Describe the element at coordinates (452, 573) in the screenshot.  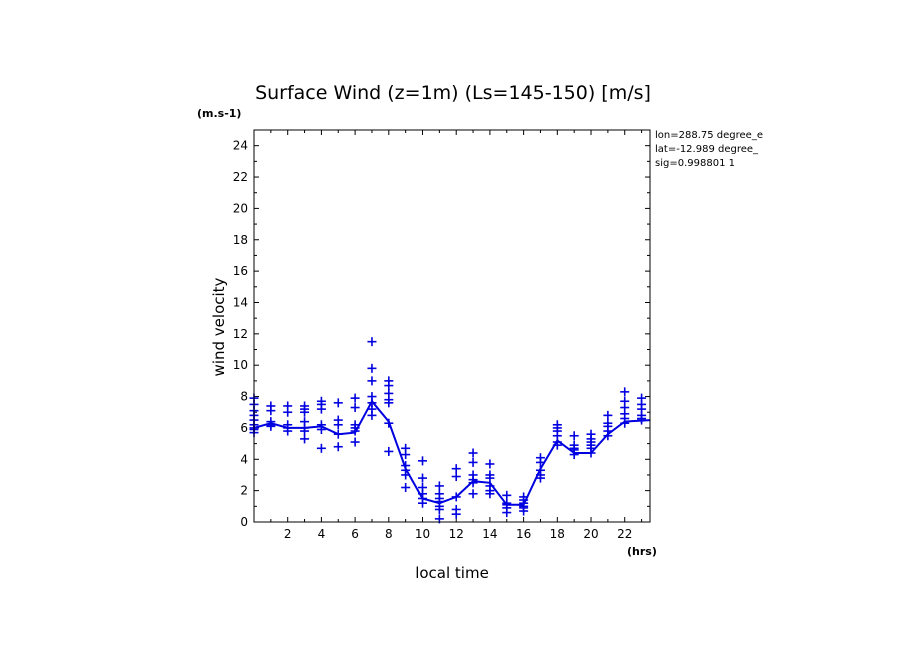
I see `x-axis-label: local time` at that location.